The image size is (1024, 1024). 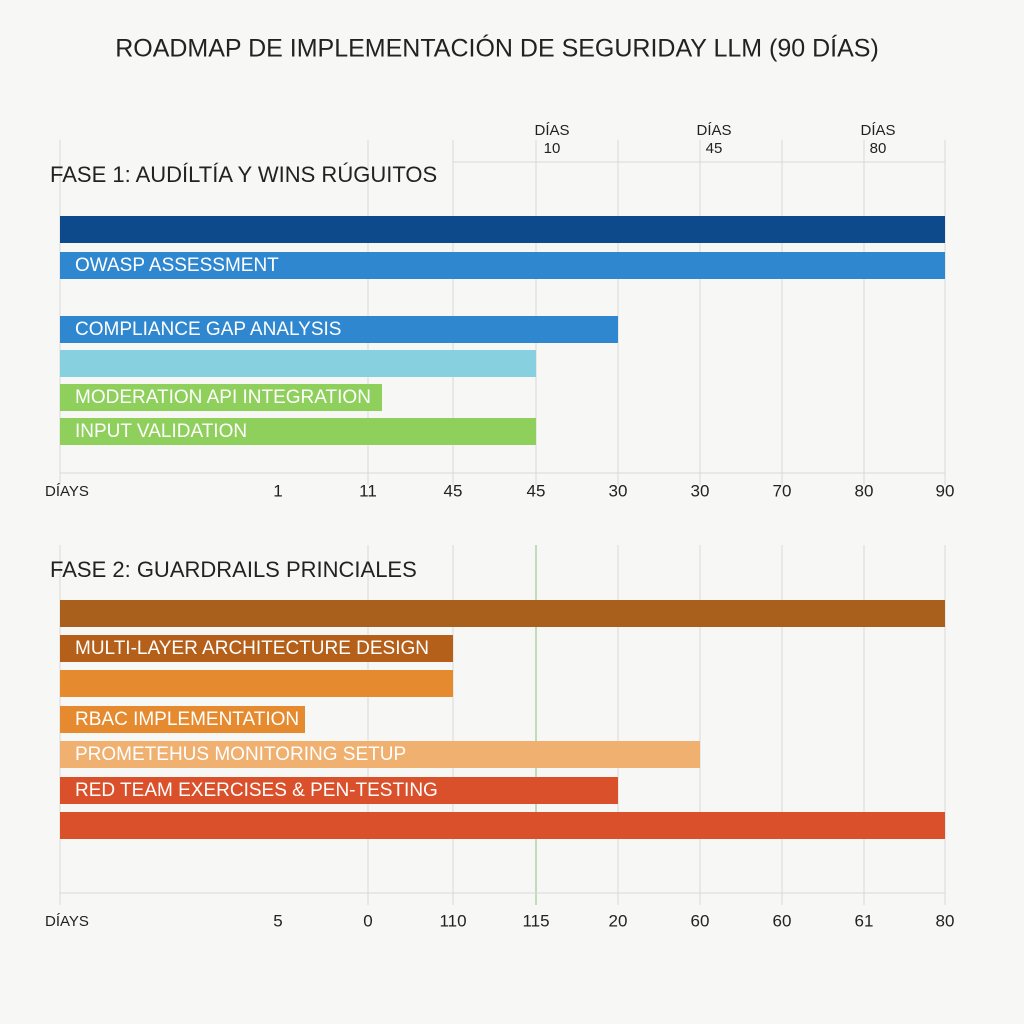 I want to click on bar-label: OWASP ASSESSMENT, so click(x=177, y=265).